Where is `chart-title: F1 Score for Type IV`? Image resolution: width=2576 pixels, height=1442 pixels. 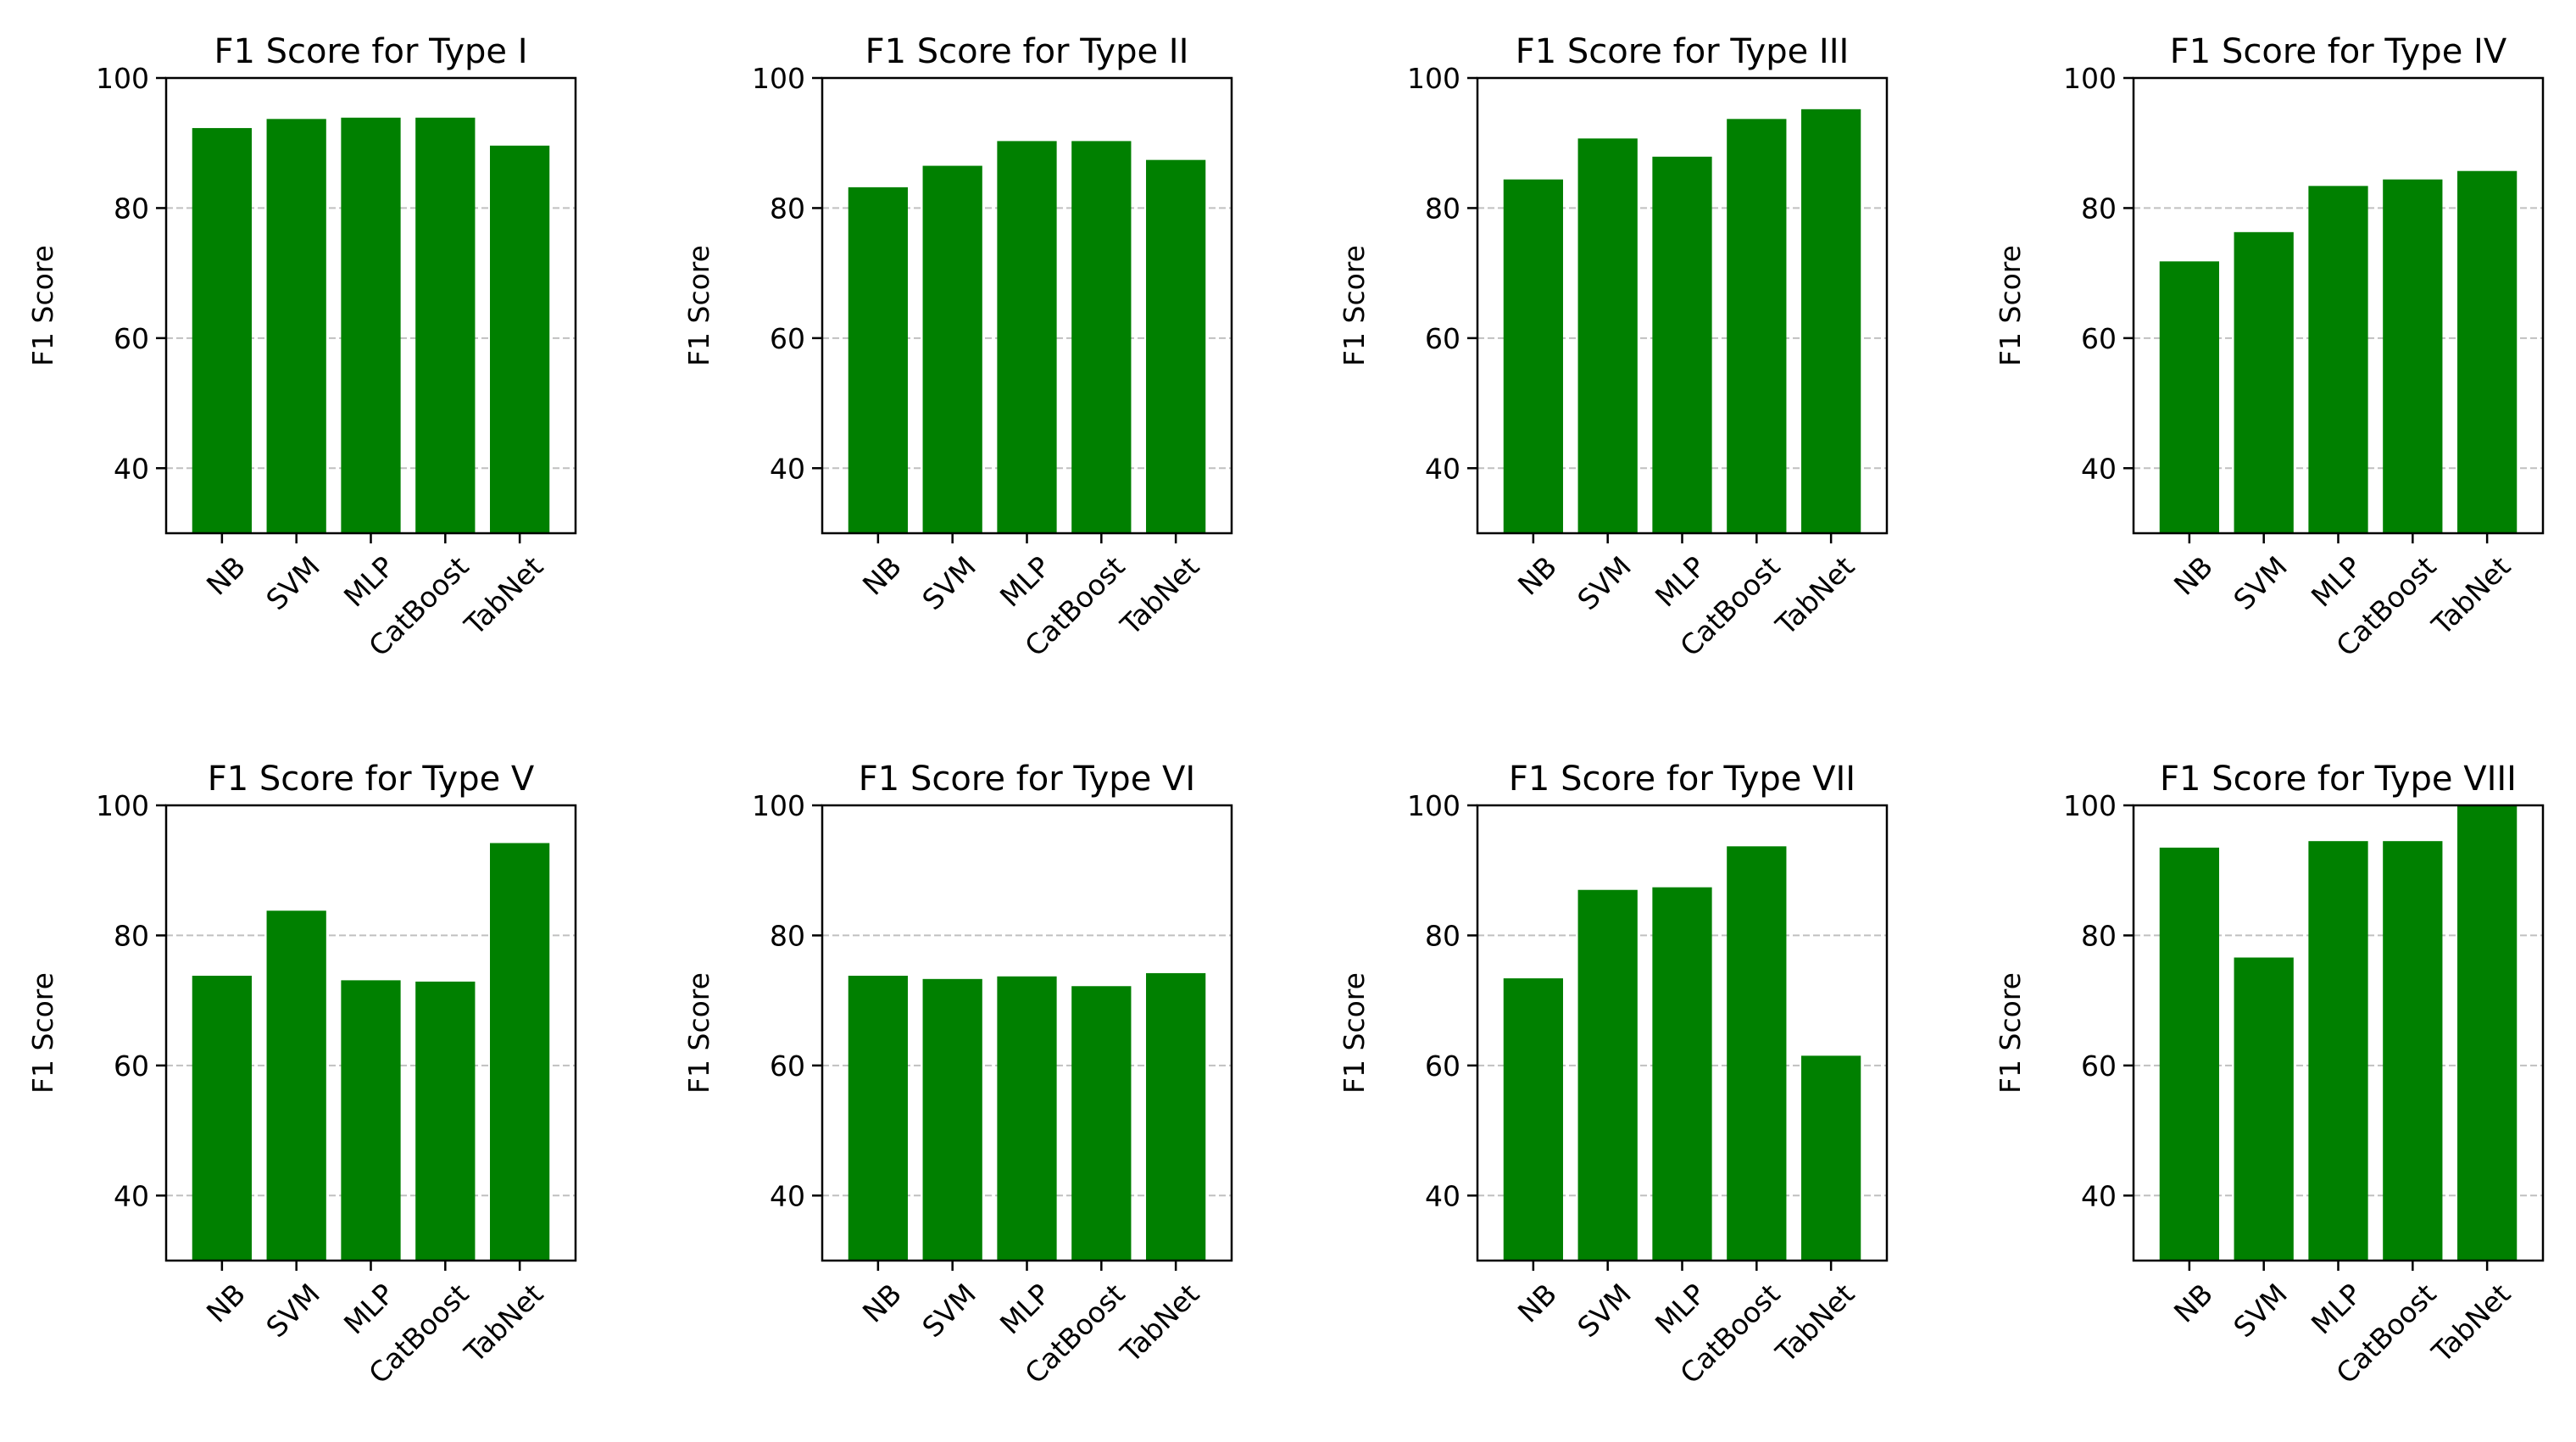 chart-title: F1 Score for Type IV is located at coordinates (2338, 51).